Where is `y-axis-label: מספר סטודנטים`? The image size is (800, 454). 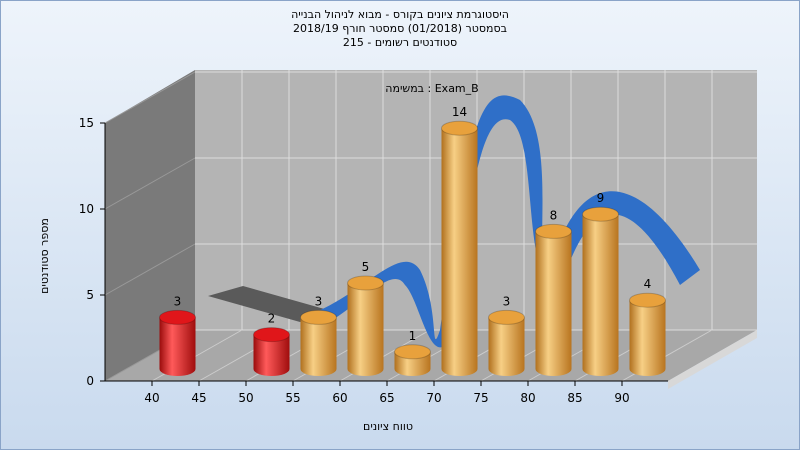
y-axis-label: מספר סטודנטים is located at coordinates (44, 256).